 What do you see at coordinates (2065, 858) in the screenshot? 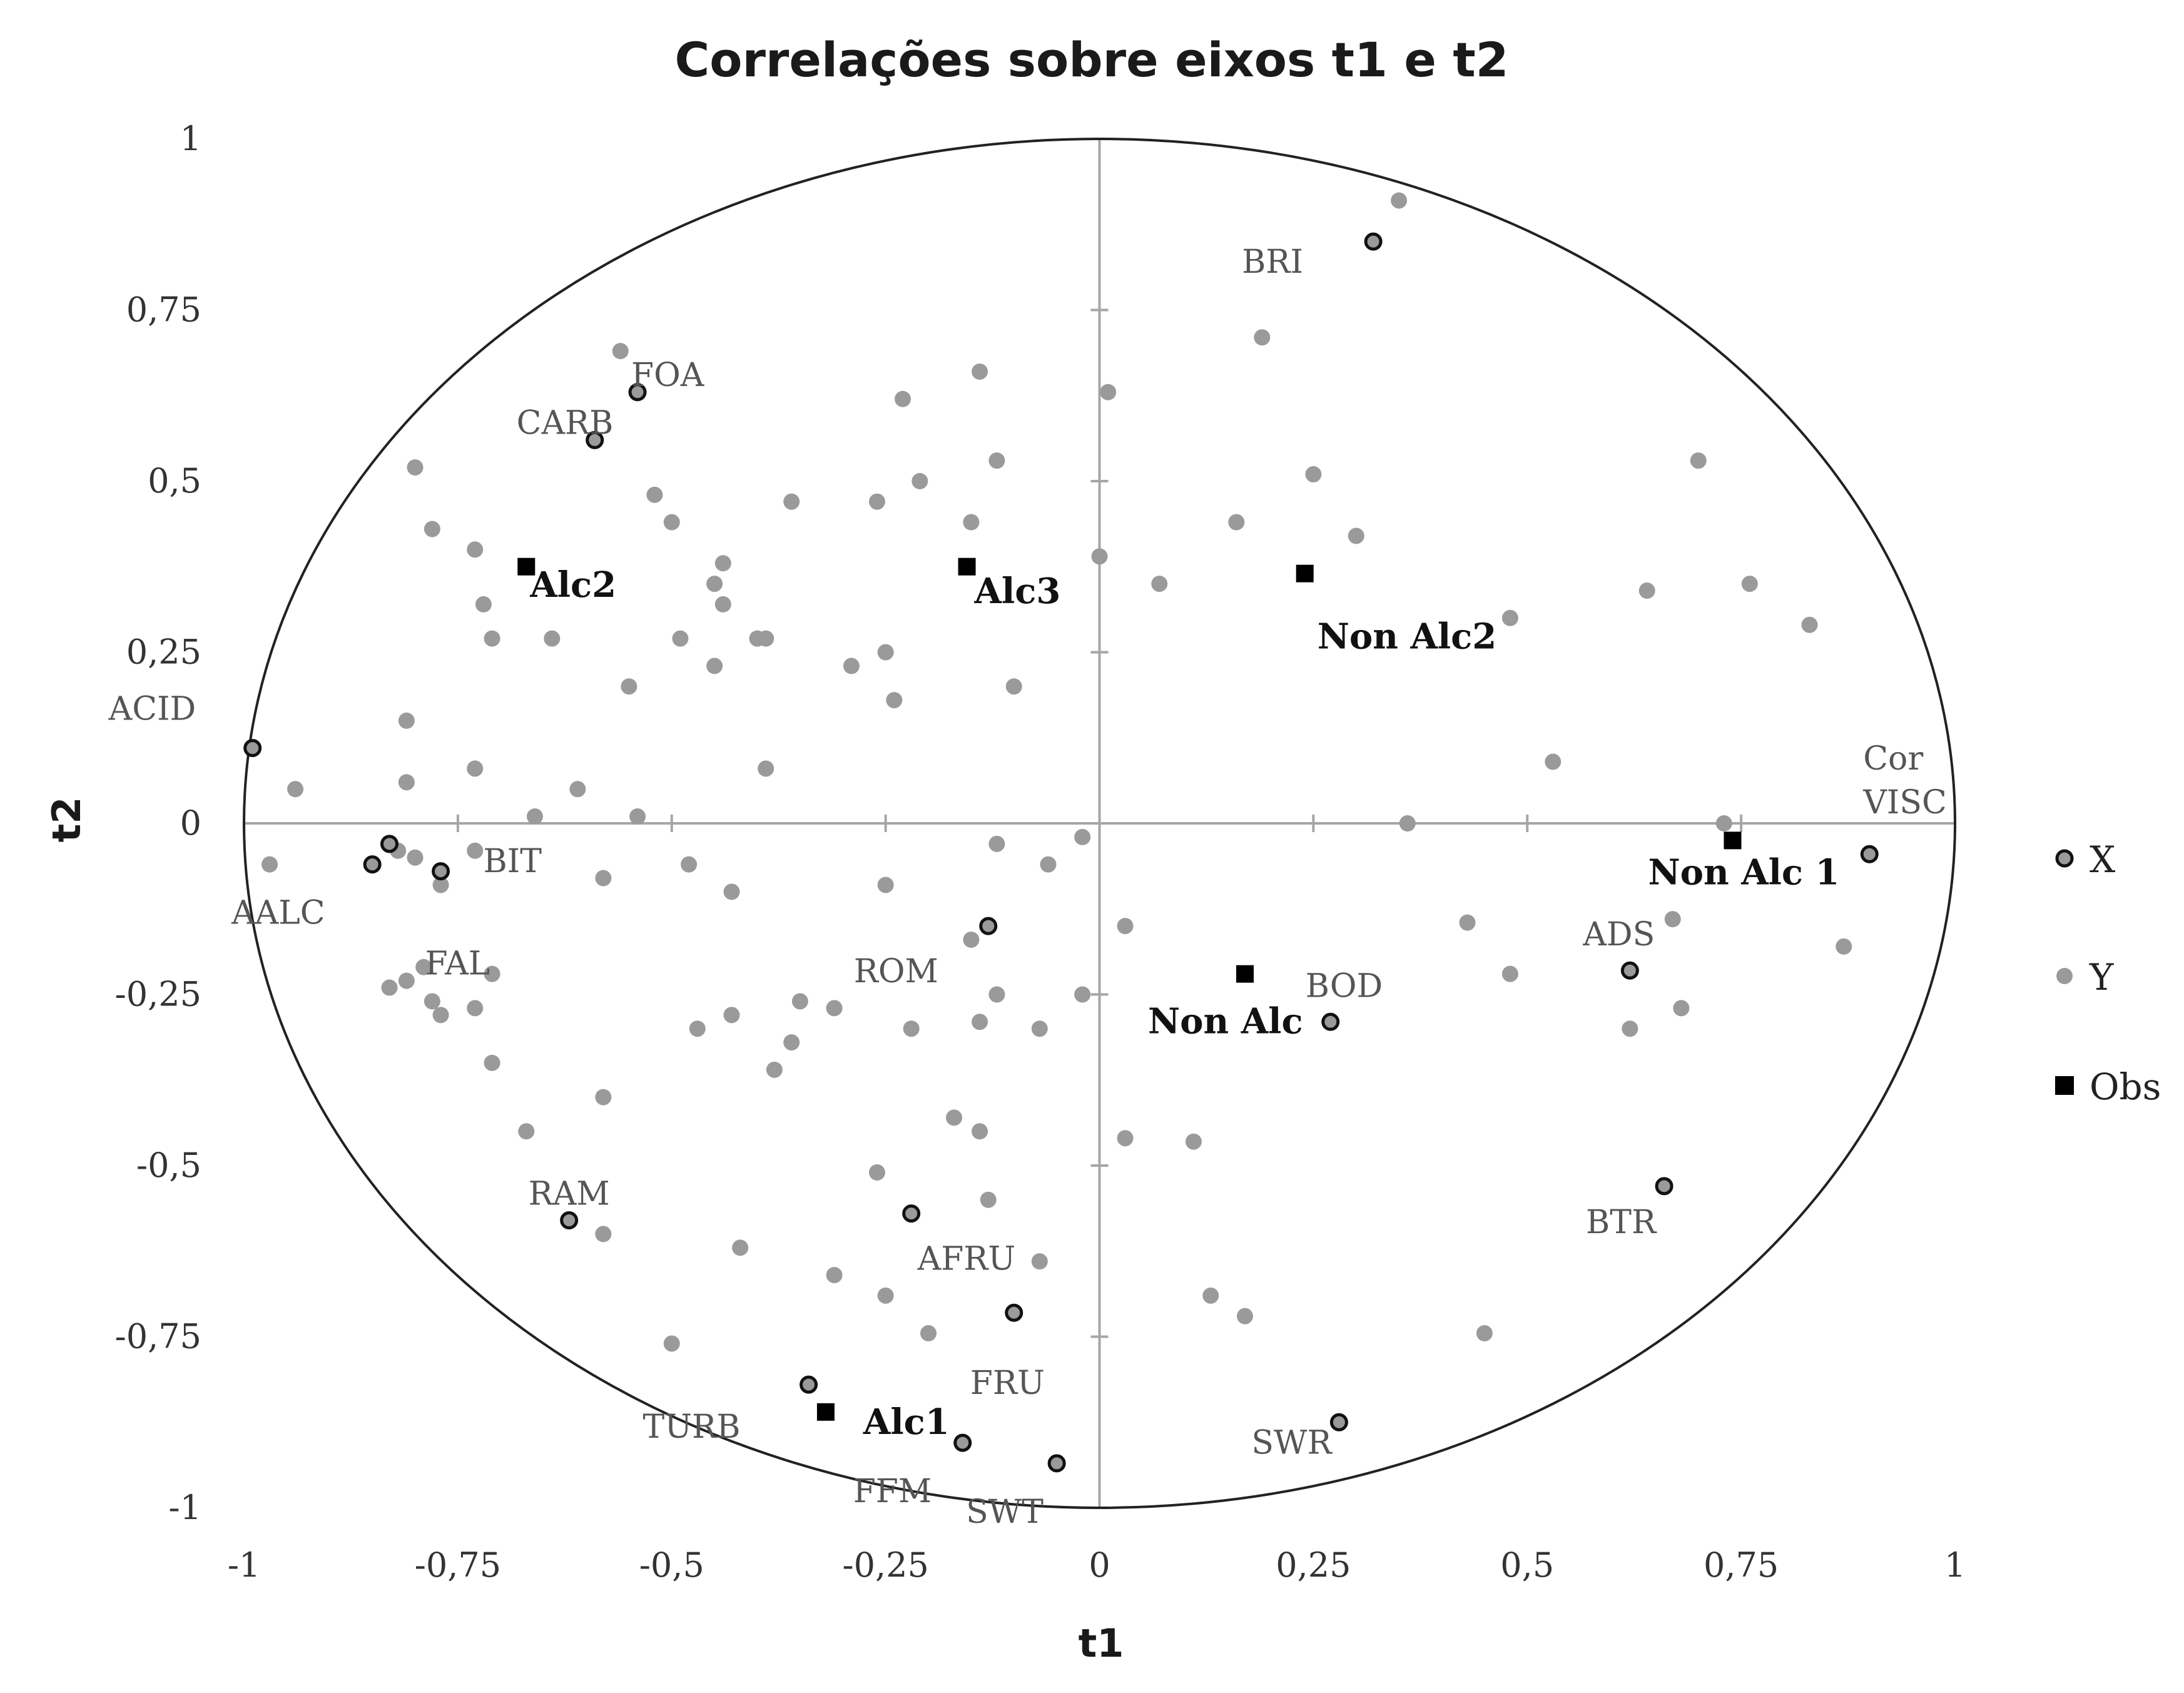
I see `legend-marker-x` at bounding box center [2065, 858].